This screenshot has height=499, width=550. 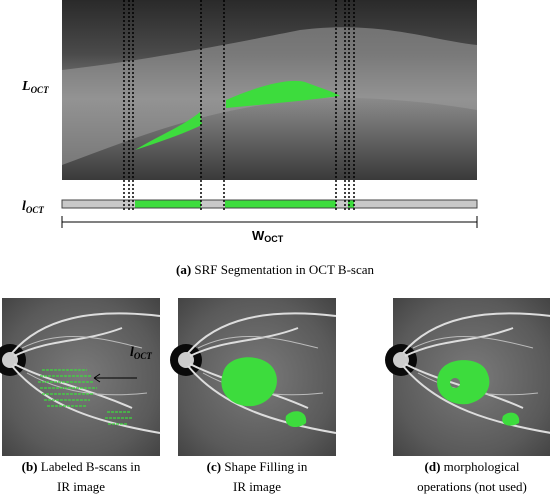 I want to click on width-bracket, so click(x=269, y=222).